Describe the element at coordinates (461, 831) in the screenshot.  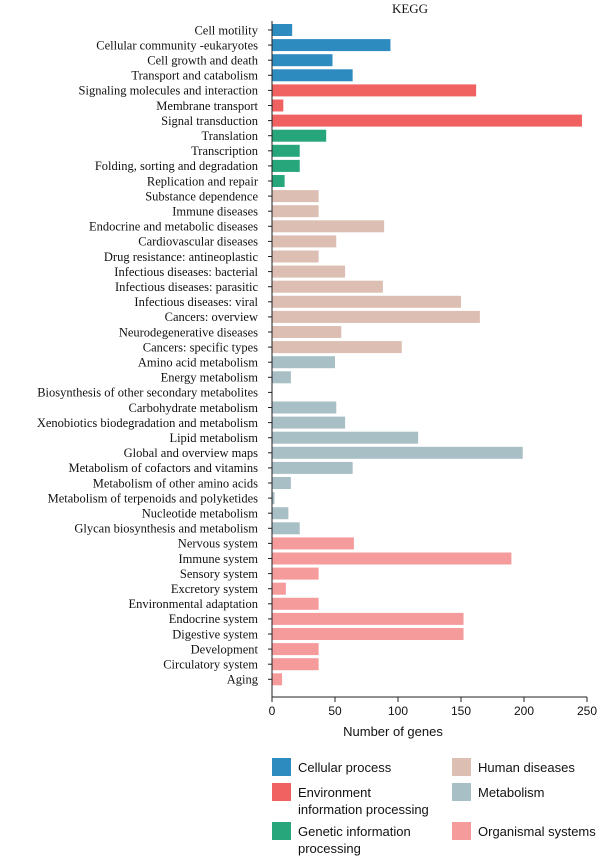
I see `legend-swatch-organismal-systems` at that location.